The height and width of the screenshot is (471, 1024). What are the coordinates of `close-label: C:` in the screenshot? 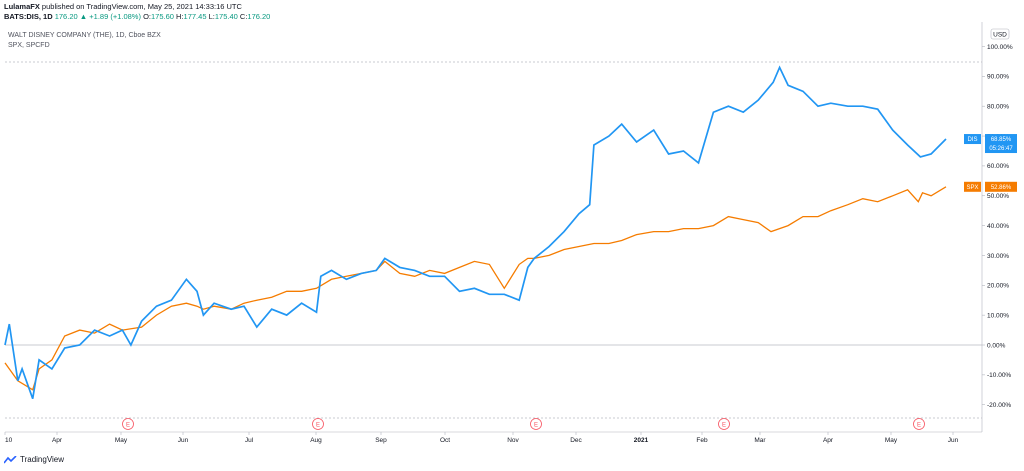 It's located at (243, 16).